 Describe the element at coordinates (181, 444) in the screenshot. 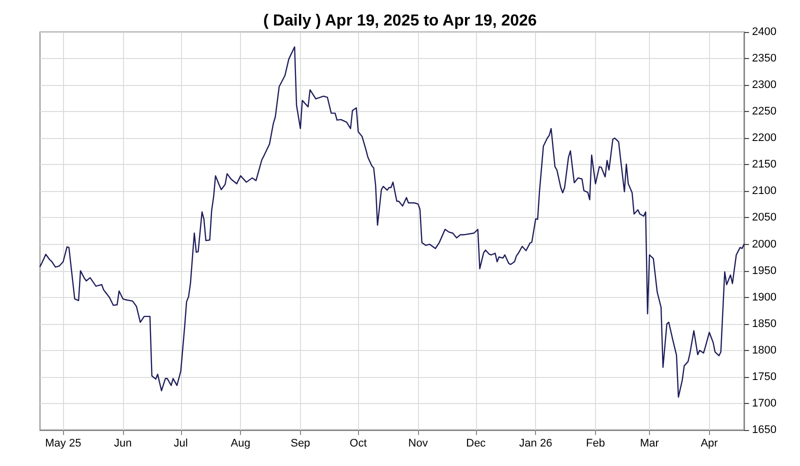

I see `x-tick-label: Jul` at that location.